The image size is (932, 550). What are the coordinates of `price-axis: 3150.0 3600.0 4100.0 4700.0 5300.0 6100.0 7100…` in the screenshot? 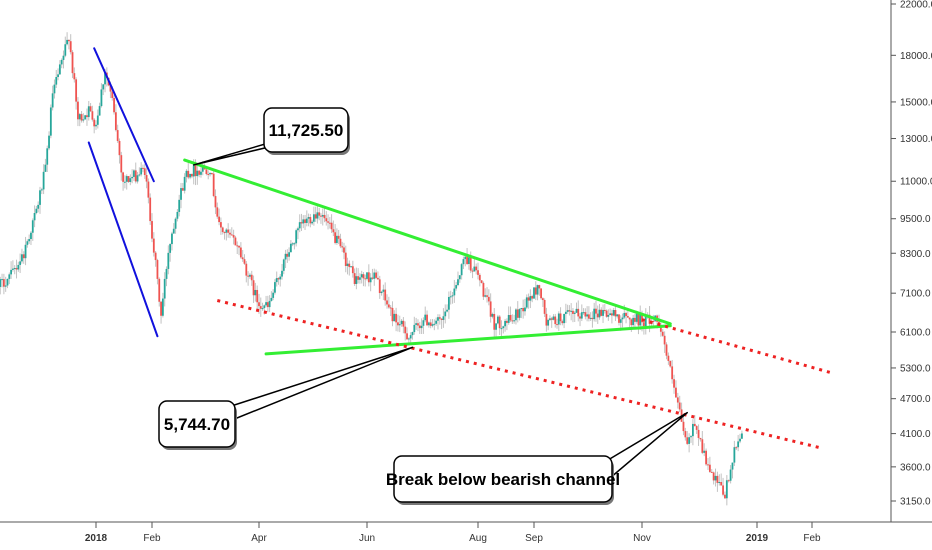 It's located at (911, 254).